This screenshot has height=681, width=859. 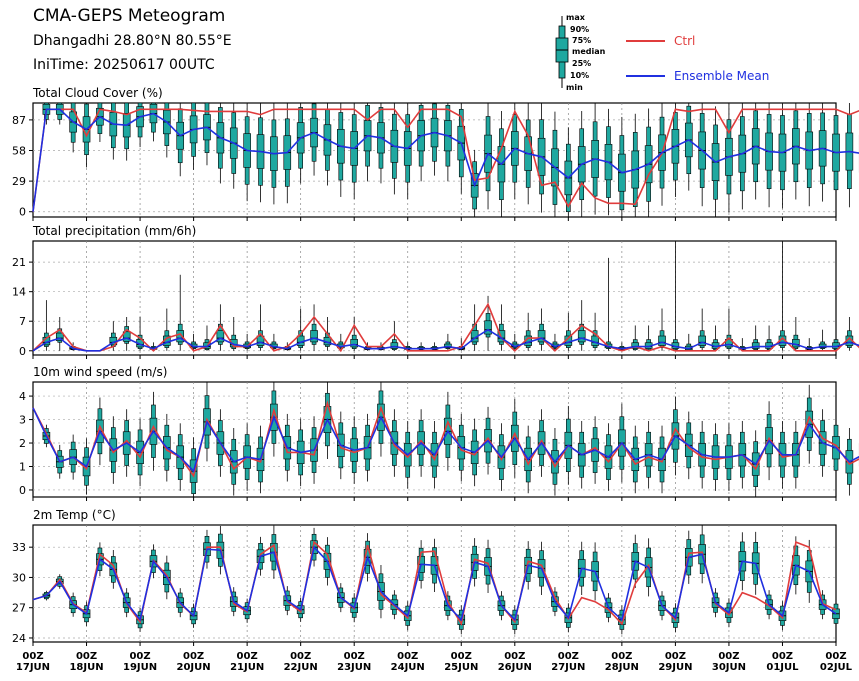 What do you see at coordinates (129, 16) in the screenshot?
I see `chart-title: CMA-GEPS Meteogram` at bounding box center [129, 16].